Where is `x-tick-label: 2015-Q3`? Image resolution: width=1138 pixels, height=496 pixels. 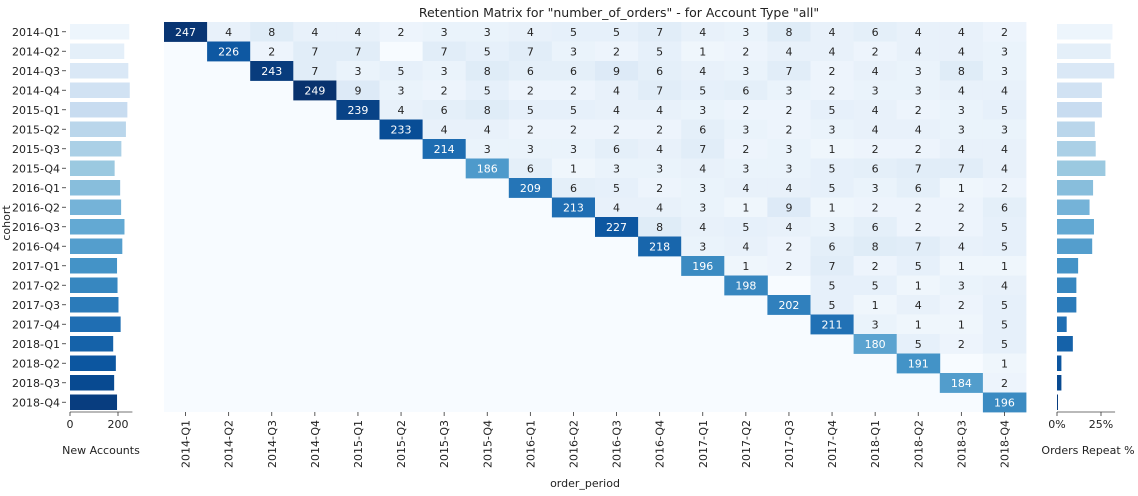
x-tick-label: 2015-Q3 is located at coordinates (444, 444).